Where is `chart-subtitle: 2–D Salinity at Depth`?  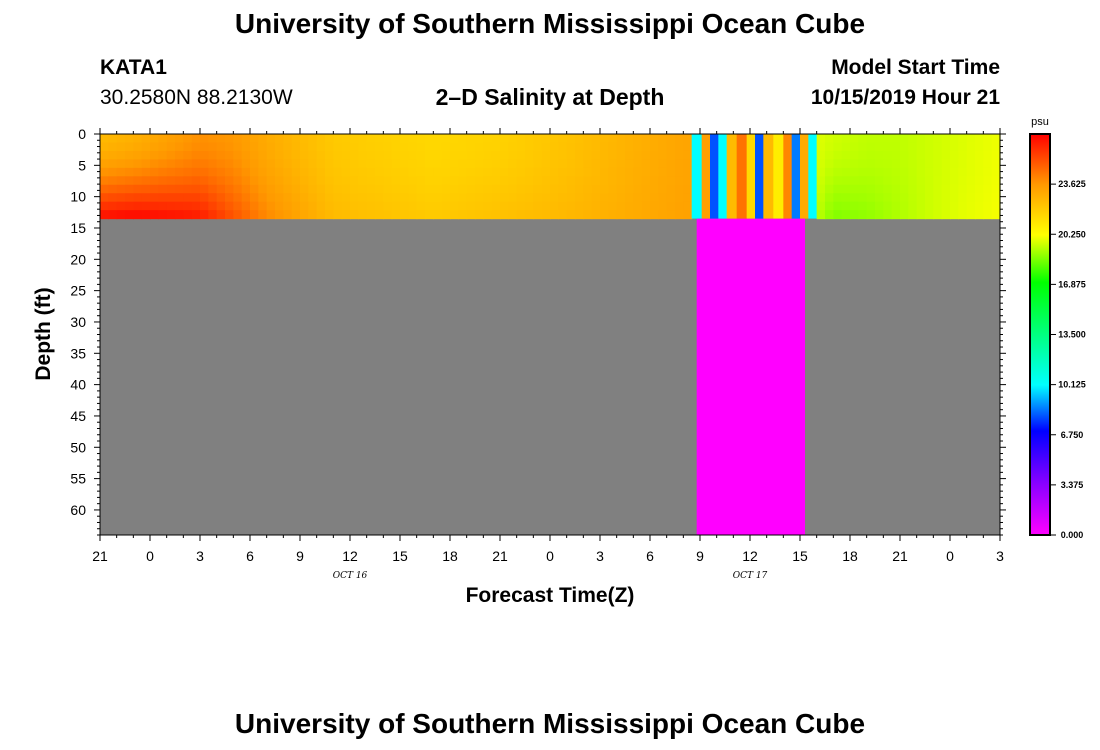 chart-subtitle: 2–D Salinity at Depth is located at coordinates (550, 97).